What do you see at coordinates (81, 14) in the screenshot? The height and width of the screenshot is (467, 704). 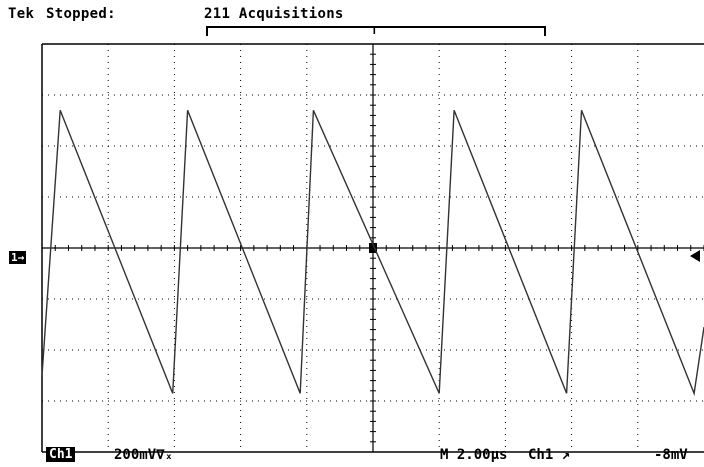 I see `acquisition-state: Stopped:` at bounding box center [81, 14].